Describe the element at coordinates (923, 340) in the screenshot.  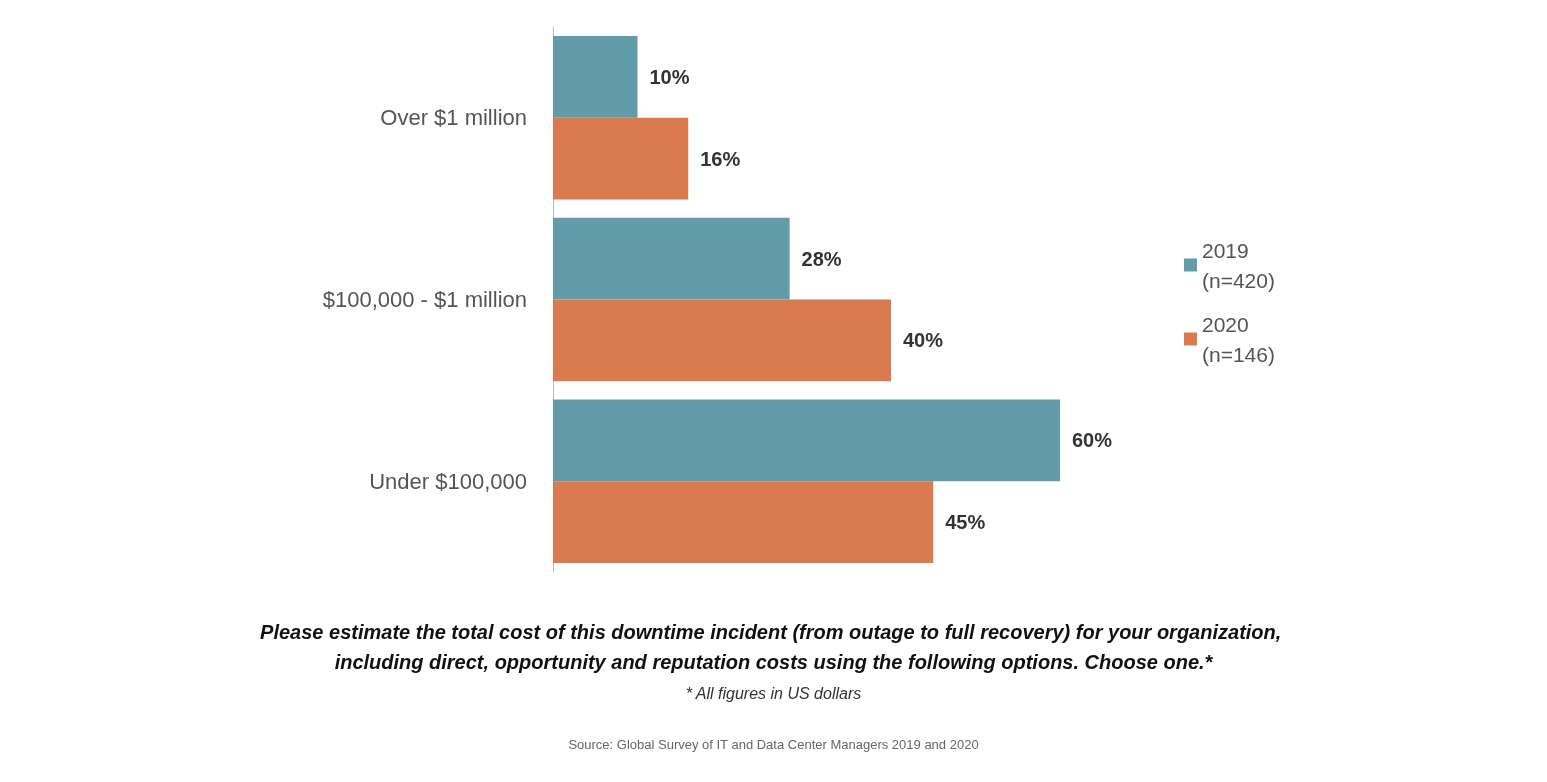
I see `data-label: 40%` at that location.